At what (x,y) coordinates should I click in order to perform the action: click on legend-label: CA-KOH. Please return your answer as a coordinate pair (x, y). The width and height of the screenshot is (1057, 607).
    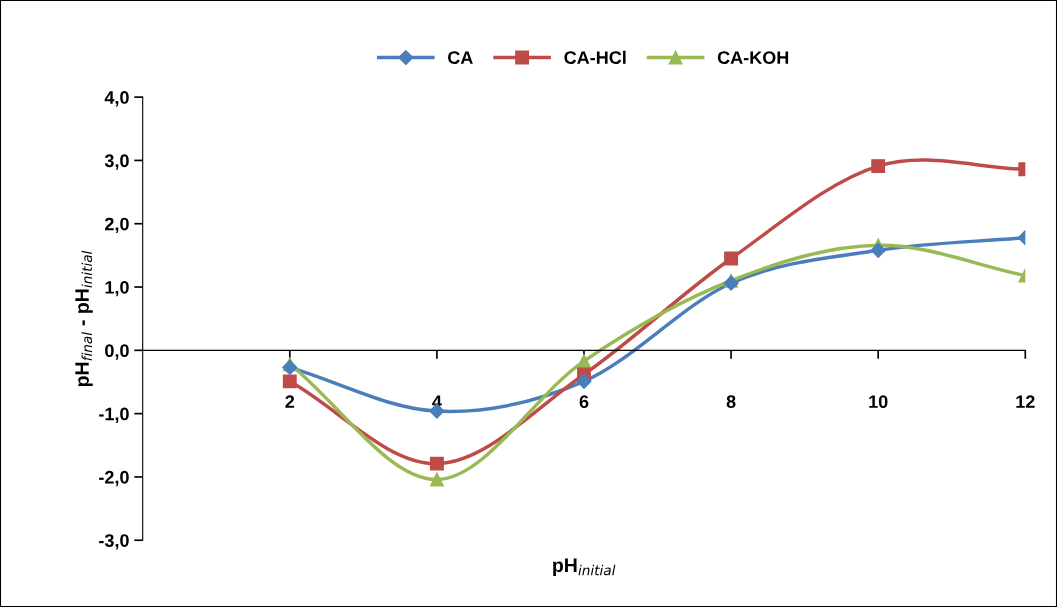
    Looking at the image, I should click on (753, 58).